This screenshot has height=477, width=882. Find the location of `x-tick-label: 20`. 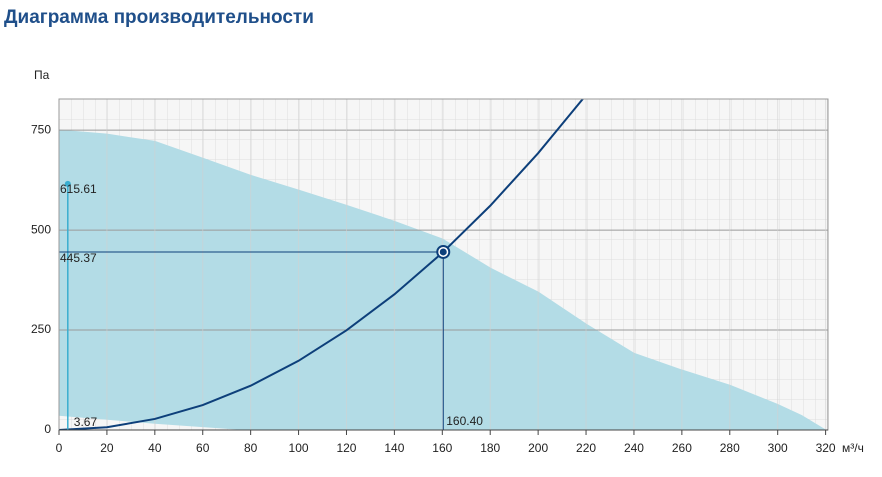

x-tick-label: 20 is located at coordinates (107, 448).